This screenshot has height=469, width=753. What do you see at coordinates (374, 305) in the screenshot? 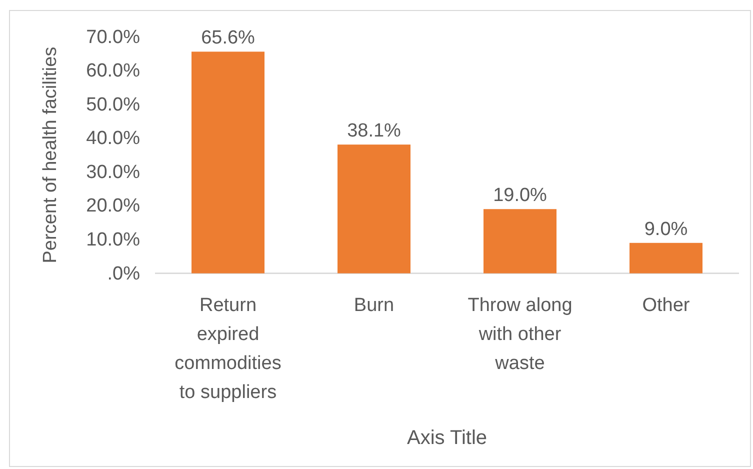
I see `x-tick-label: Burn` at bounding box center [374, 305].